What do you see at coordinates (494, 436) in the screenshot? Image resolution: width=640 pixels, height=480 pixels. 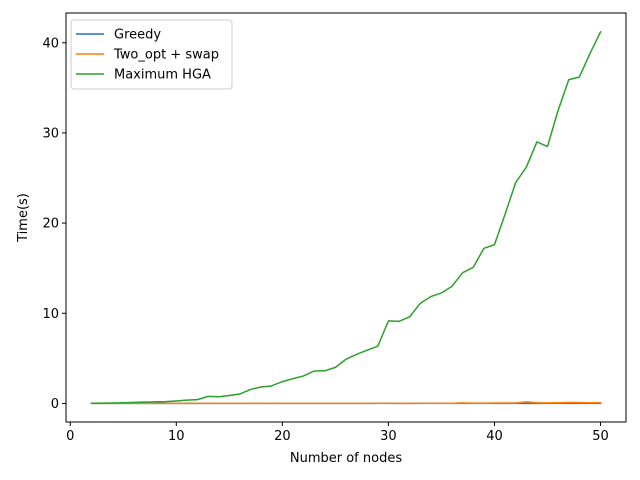 I see `x-tick-label: 40` at bounding box center [494, 436].